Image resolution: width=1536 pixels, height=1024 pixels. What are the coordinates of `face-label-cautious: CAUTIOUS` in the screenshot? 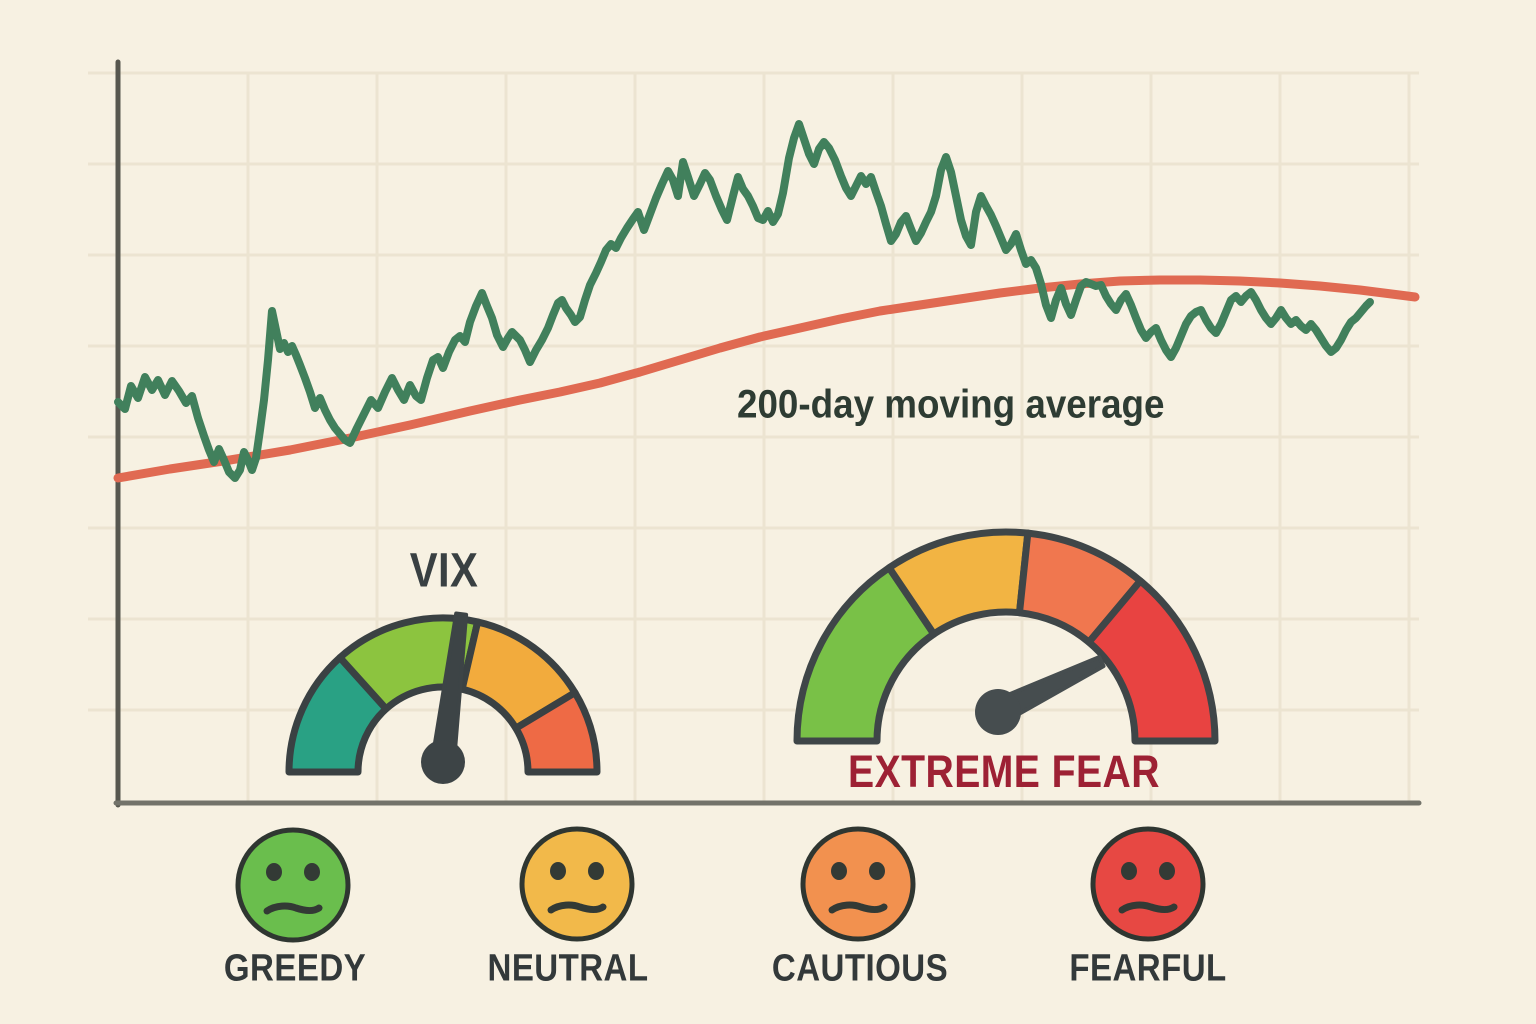 It's located at (860, 969).